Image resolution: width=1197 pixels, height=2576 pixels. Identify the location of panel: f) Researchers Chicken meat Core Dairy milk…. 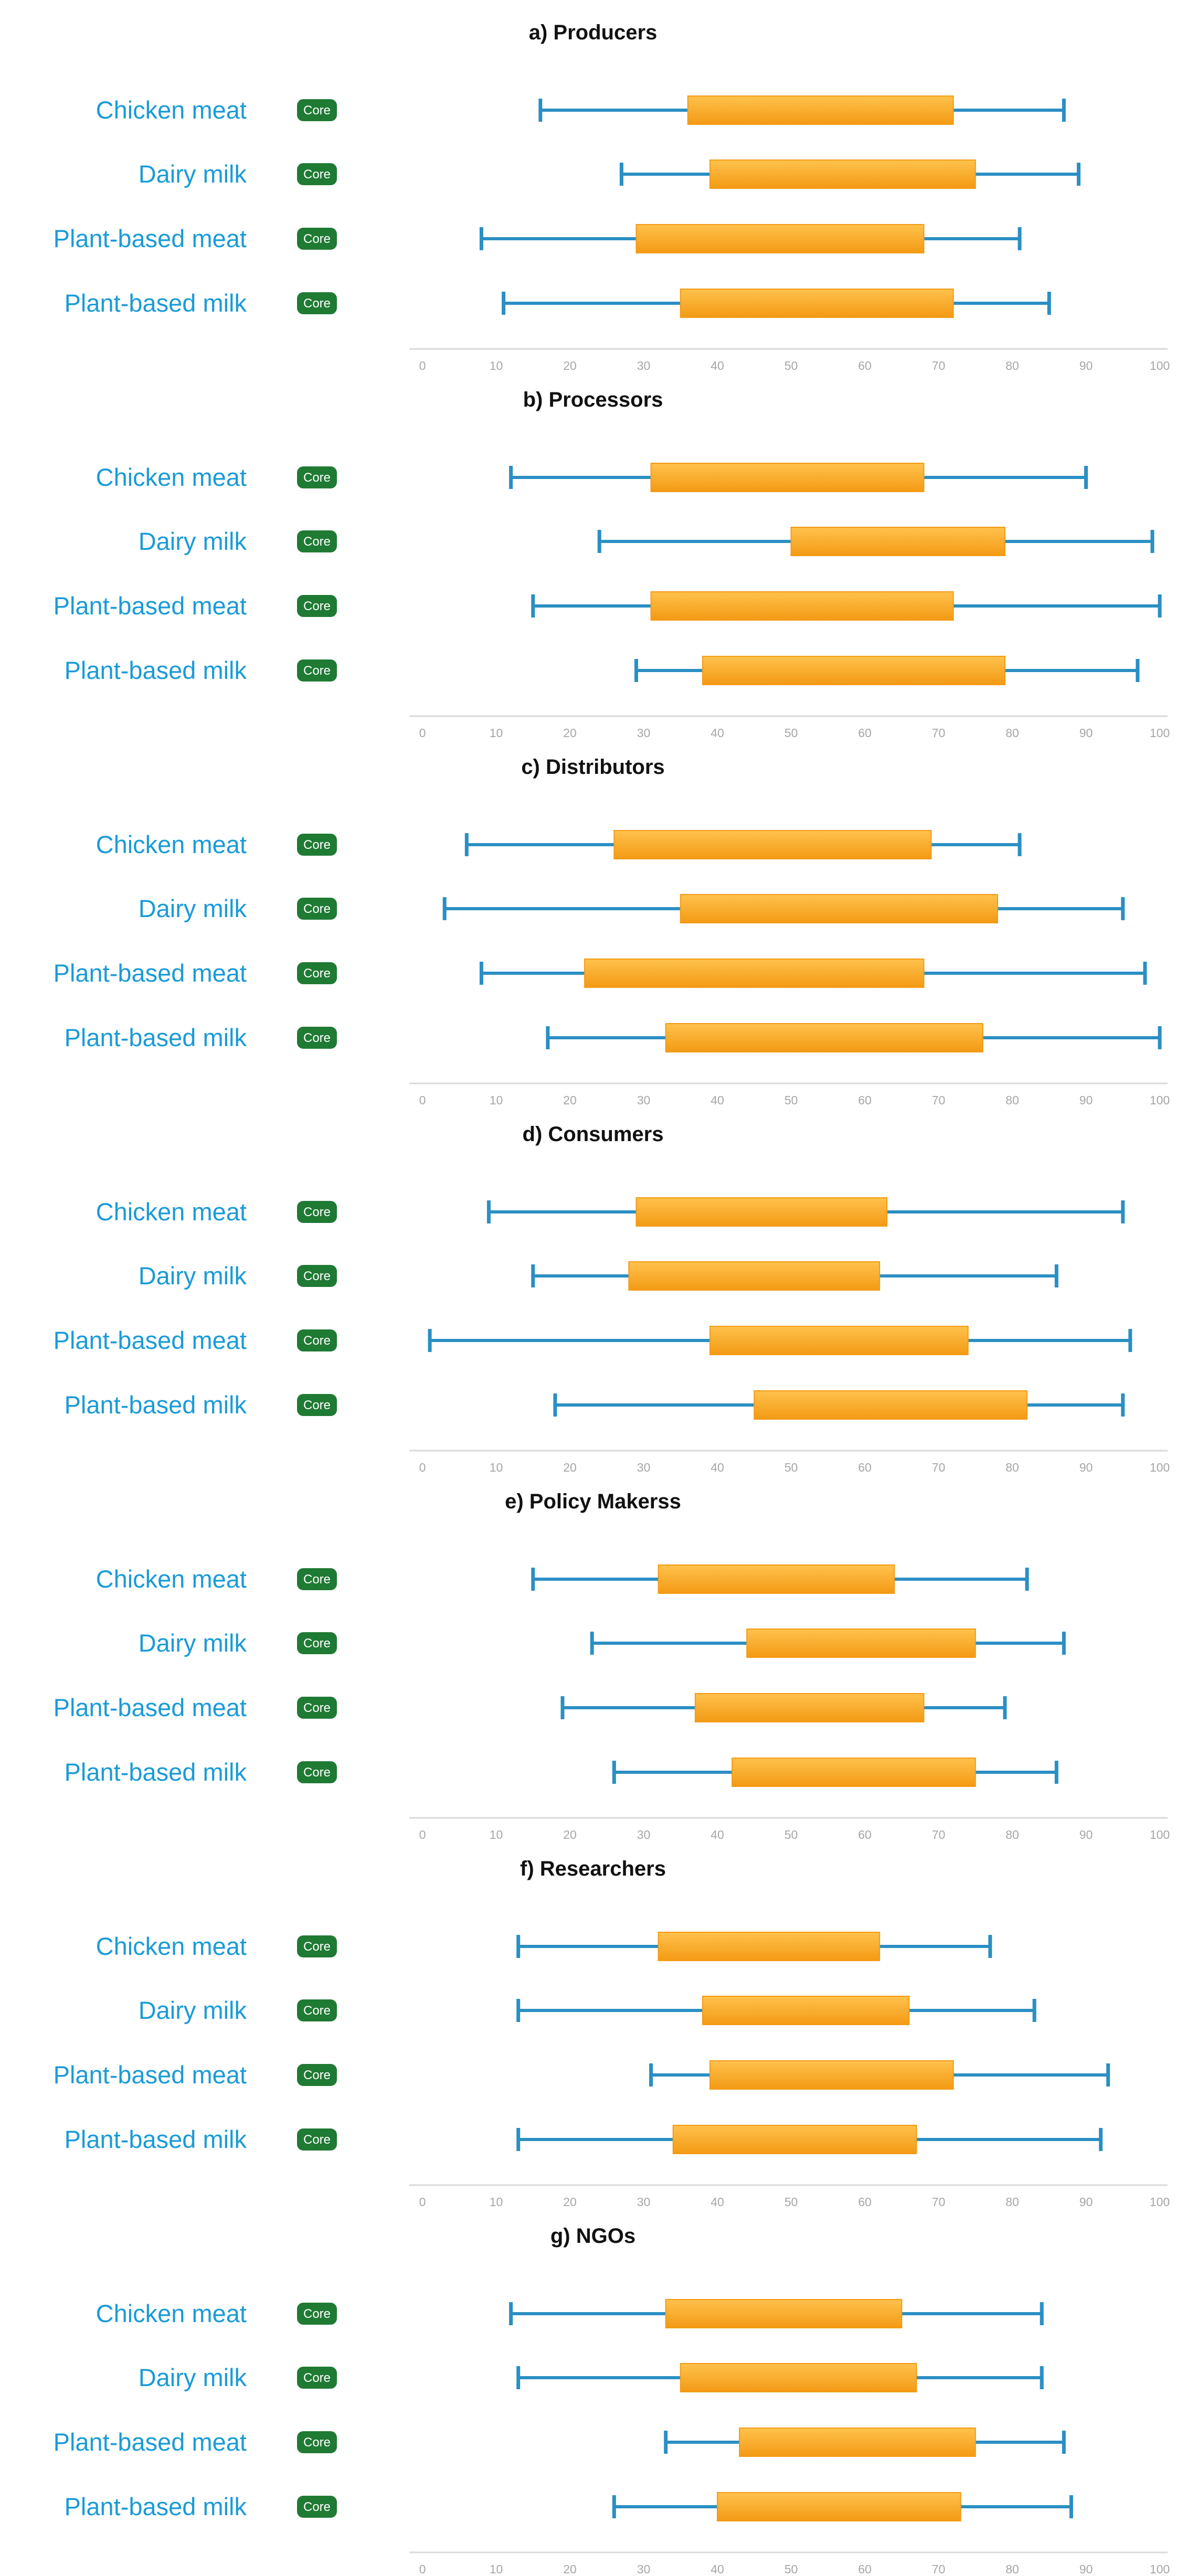
(612, 2033).